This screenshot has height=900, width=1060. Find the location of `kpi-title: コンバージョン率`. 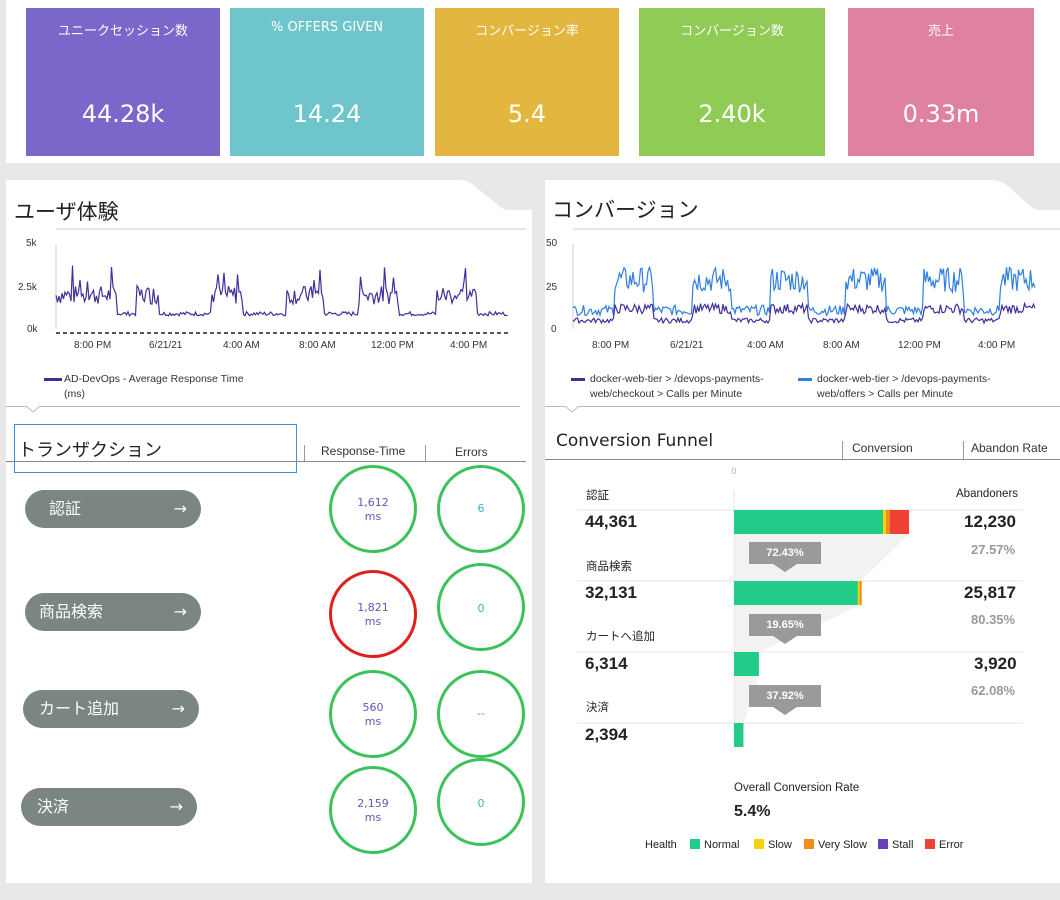

kpi-title: コンバージョン率 is located at coordinates (527, 31).